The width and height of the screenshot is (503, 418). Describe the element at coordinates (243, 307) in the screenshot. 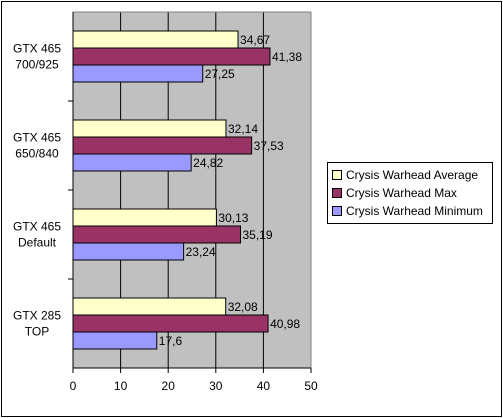

I see `data-label: 32,08` at that location.